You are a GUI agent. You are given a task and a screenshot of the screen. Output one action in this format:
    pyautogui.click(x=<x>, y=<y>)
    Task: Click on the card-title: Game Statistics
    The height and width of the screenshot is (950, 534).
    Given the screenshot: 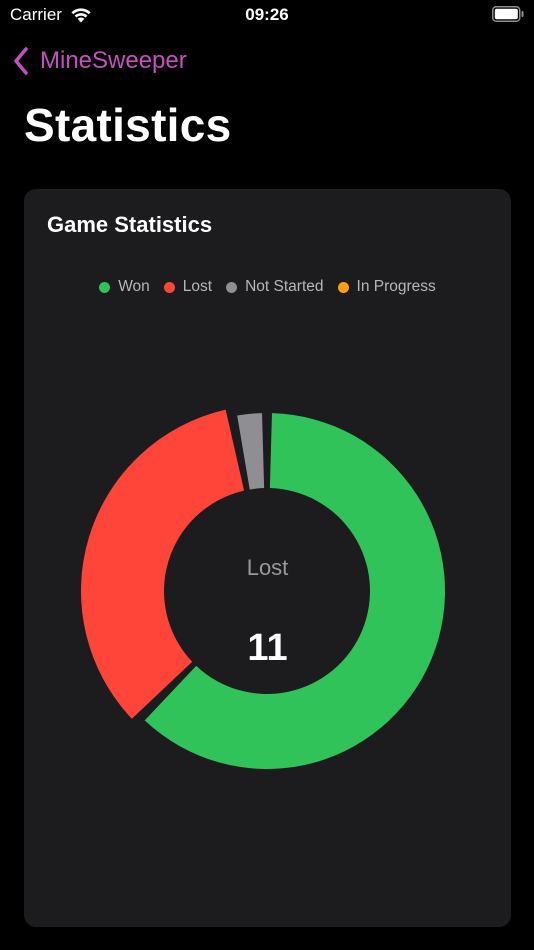 What is the action you would take?
    pyautogui.click(x=130, y=224)
    